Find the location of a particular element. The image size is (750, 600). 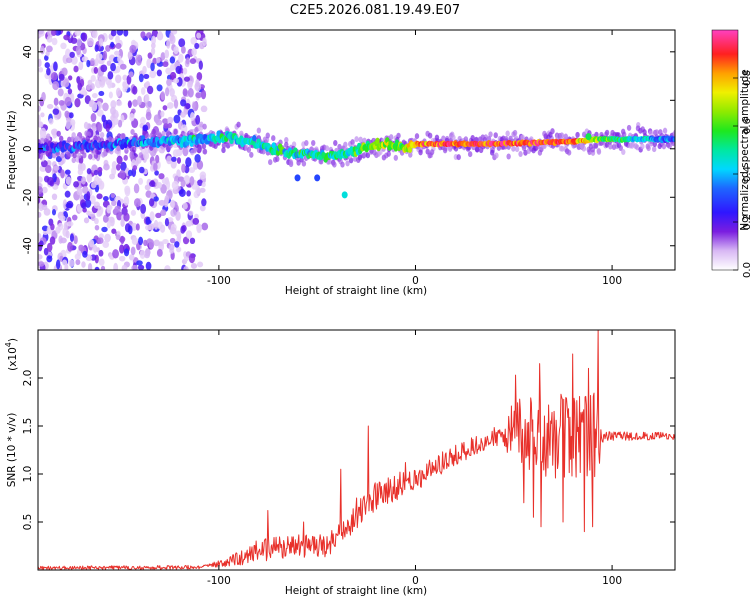

snr-xtick-label: 100 is located at coordinates (612, 581).